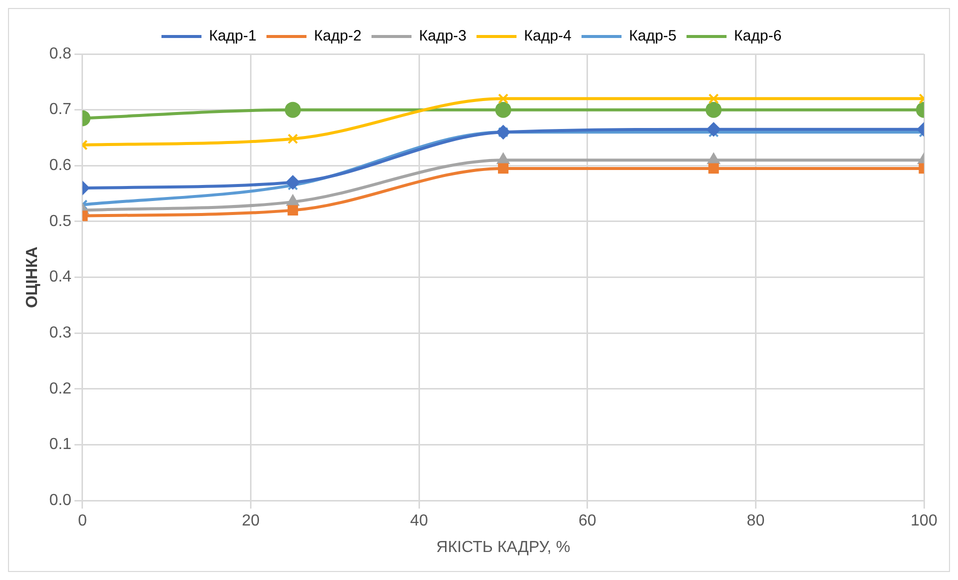 The height and width of the screenshot is (580, 958). Describe the element at coordinates (503, 547) in the screenshot. I see `x-axis-title: ЯКІСТЬ КАДРУ, %` at that location.